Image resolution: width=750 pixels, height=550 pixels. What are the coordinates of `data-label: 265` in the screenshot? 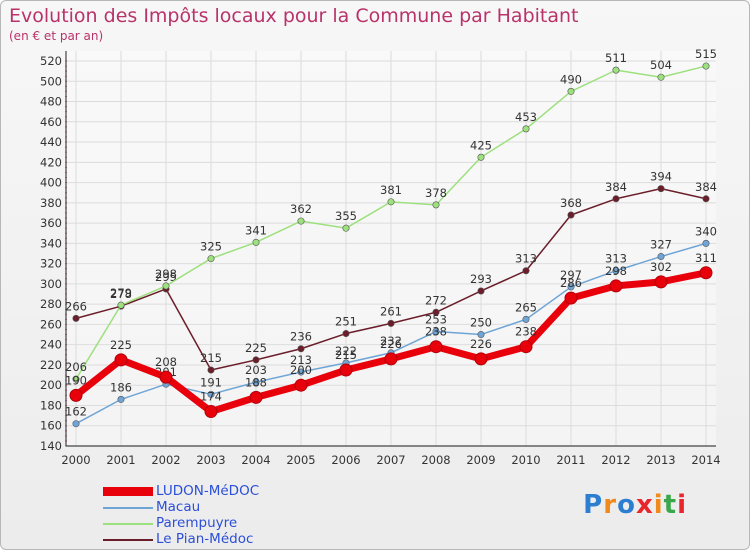 It's located at (526, 307).